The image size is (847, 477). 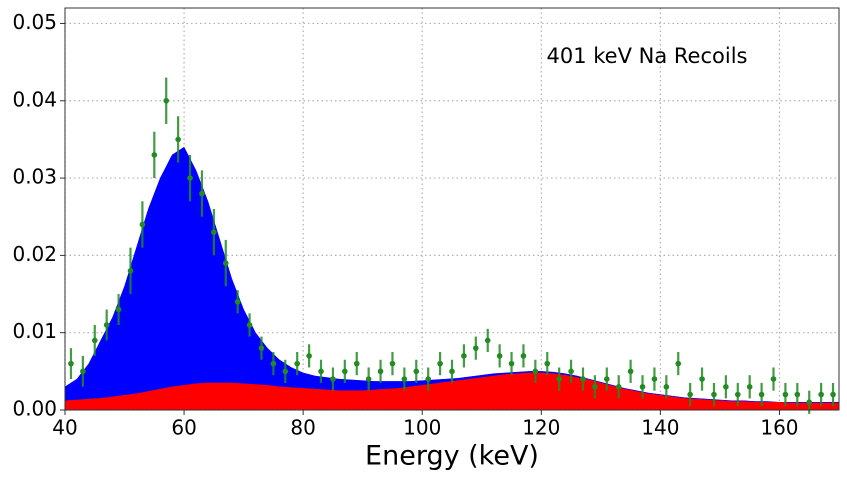 What do you see at coordinates (34, 22) in the screenshot?
I see `y-tick-label: 0.05` at bounding box center [34, 22].